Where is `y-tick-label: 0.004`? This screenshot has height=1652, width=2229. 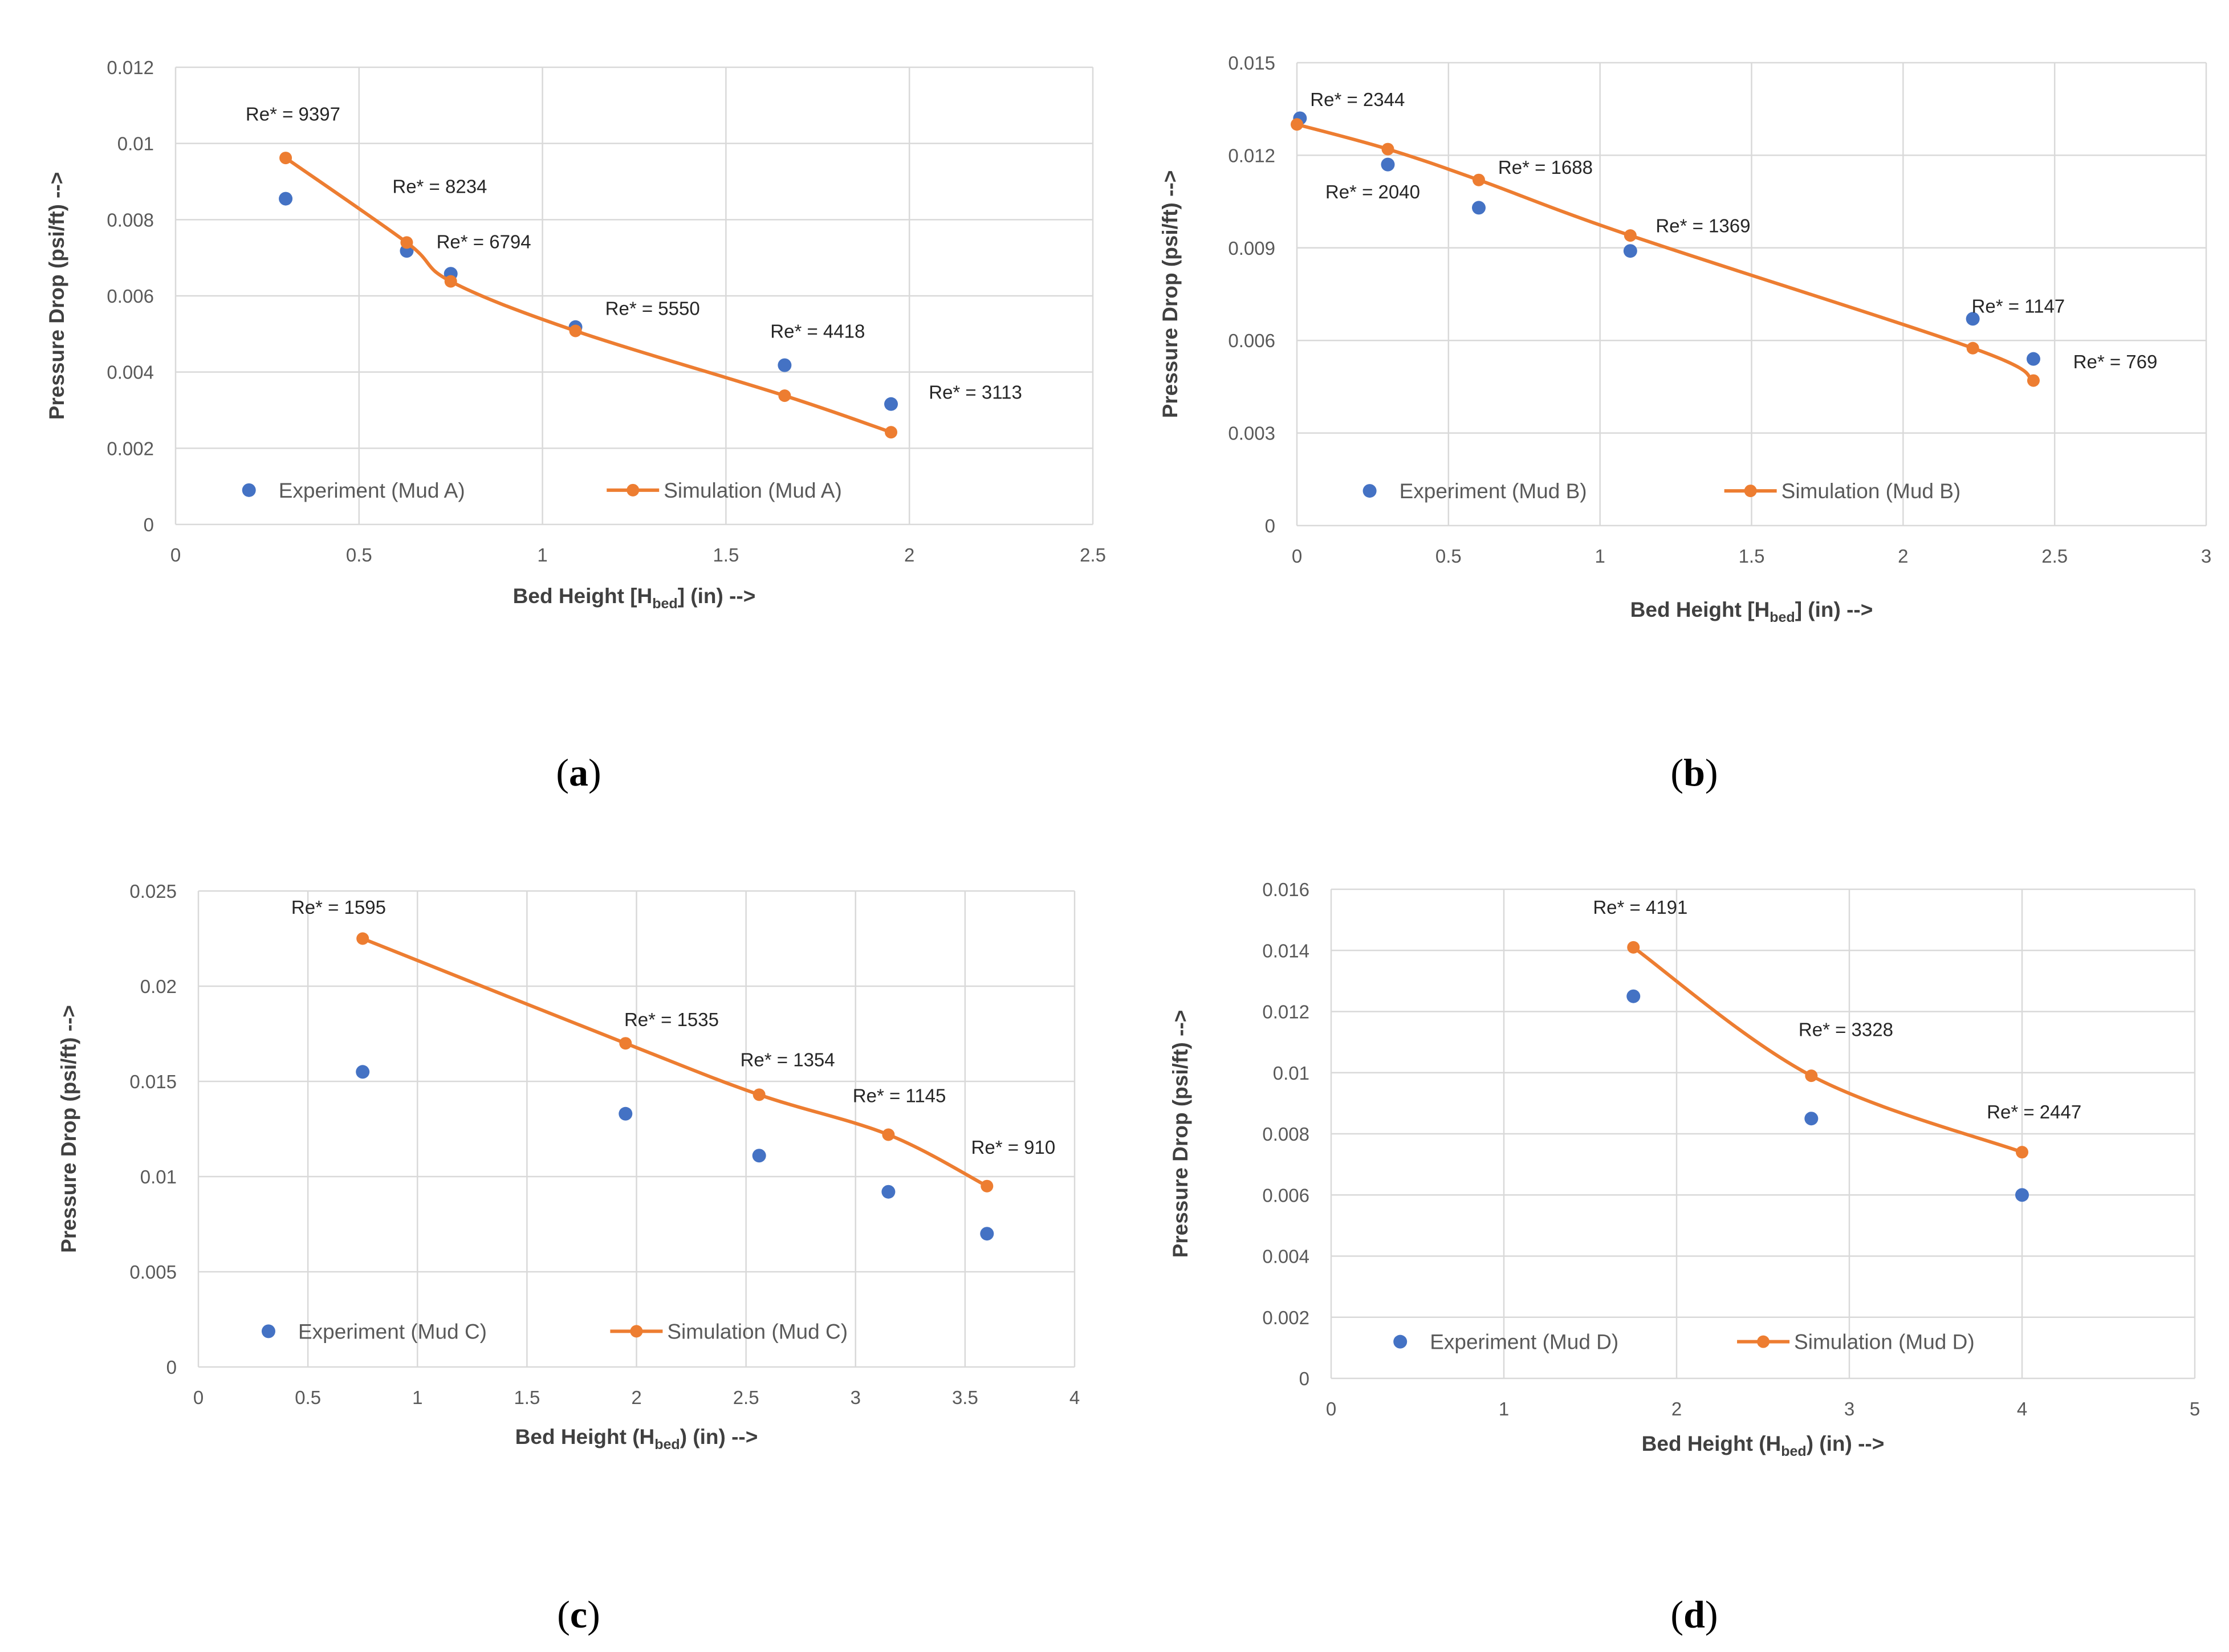
y-tick-label: 0.004 is located at coordinates (1285, 1256).